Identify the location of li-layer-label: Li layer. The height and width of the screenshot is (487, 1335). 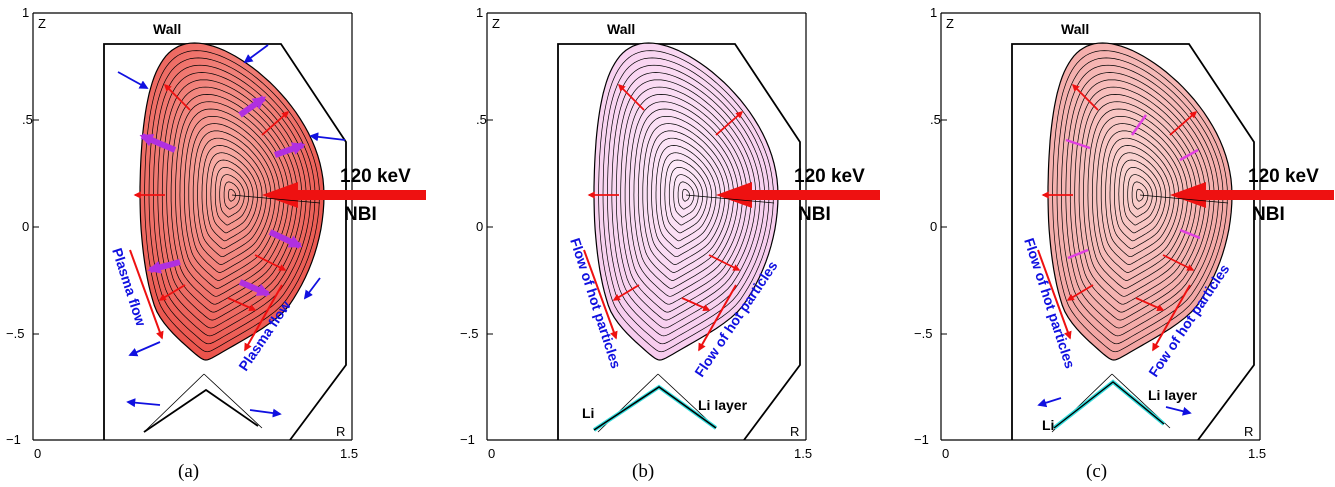
(723, 405).